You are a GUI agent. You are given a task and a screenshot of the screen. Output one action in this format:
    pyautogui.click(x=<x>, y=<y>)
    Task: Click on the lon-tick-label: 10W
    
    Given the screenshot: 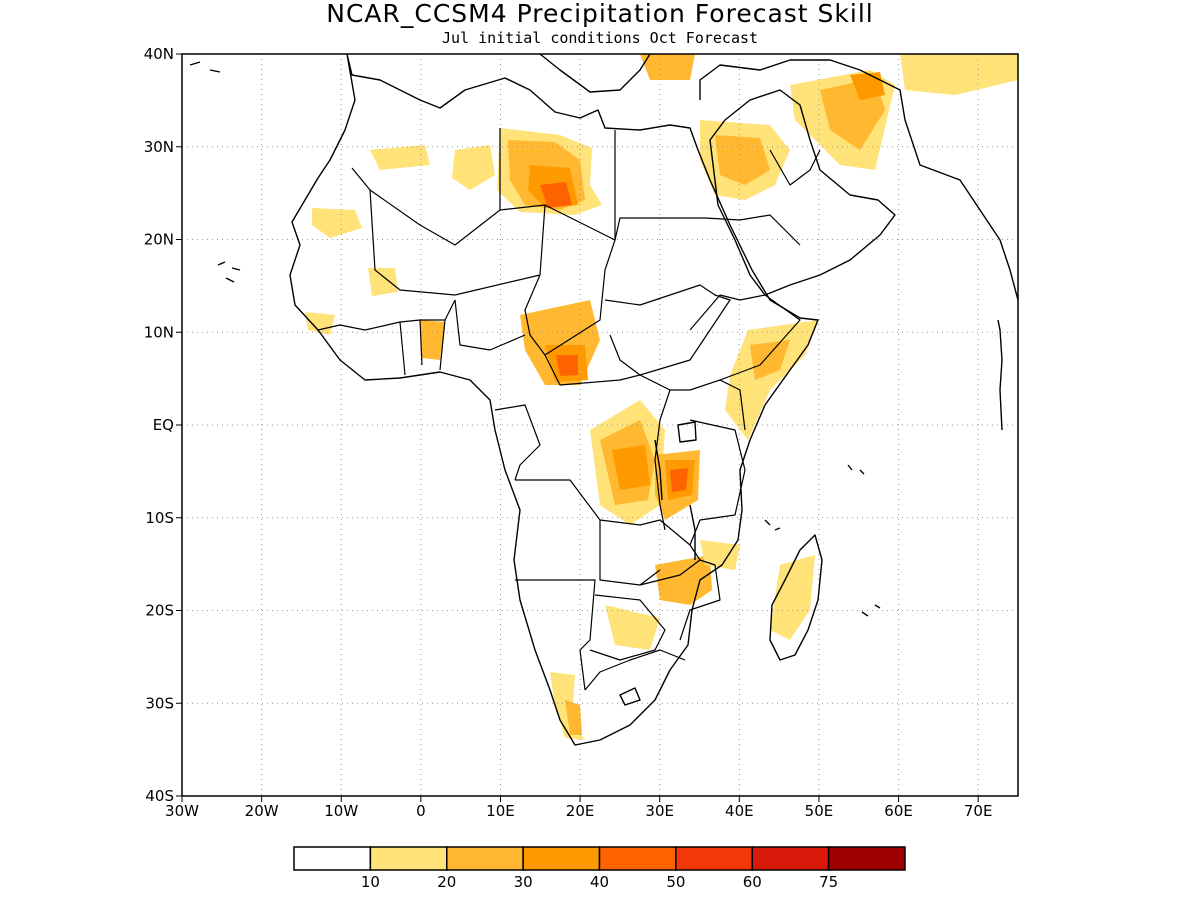 What is the action you would take?
    pyautogui.click(x=341, y=811)
    